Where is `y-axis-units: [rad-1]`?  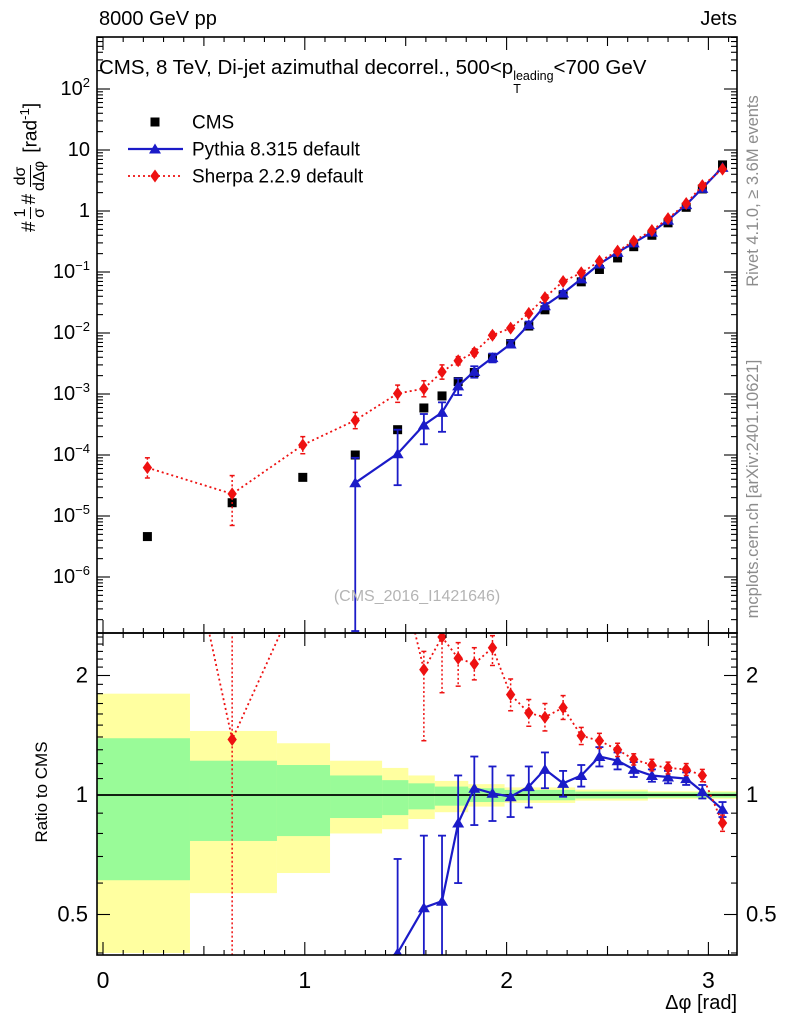 y-axis-units: [rad-1] is located at coordinates (29, 127).